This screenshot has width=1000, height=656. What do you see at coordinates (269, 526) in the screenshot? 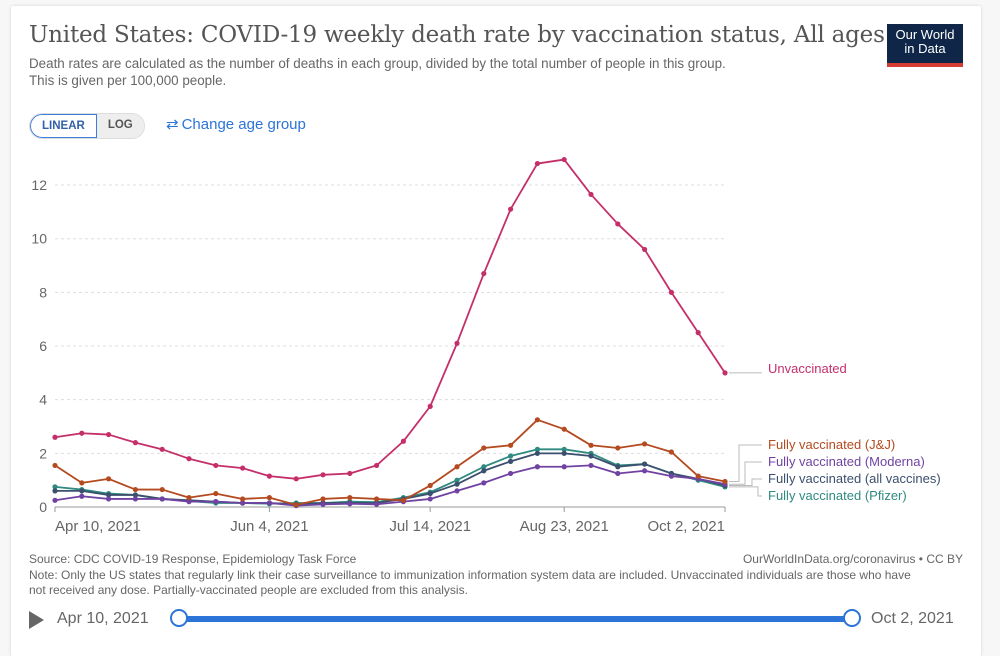
I see `x-tick-label: Jun 4, 2021` at bounding box center [269, 526].